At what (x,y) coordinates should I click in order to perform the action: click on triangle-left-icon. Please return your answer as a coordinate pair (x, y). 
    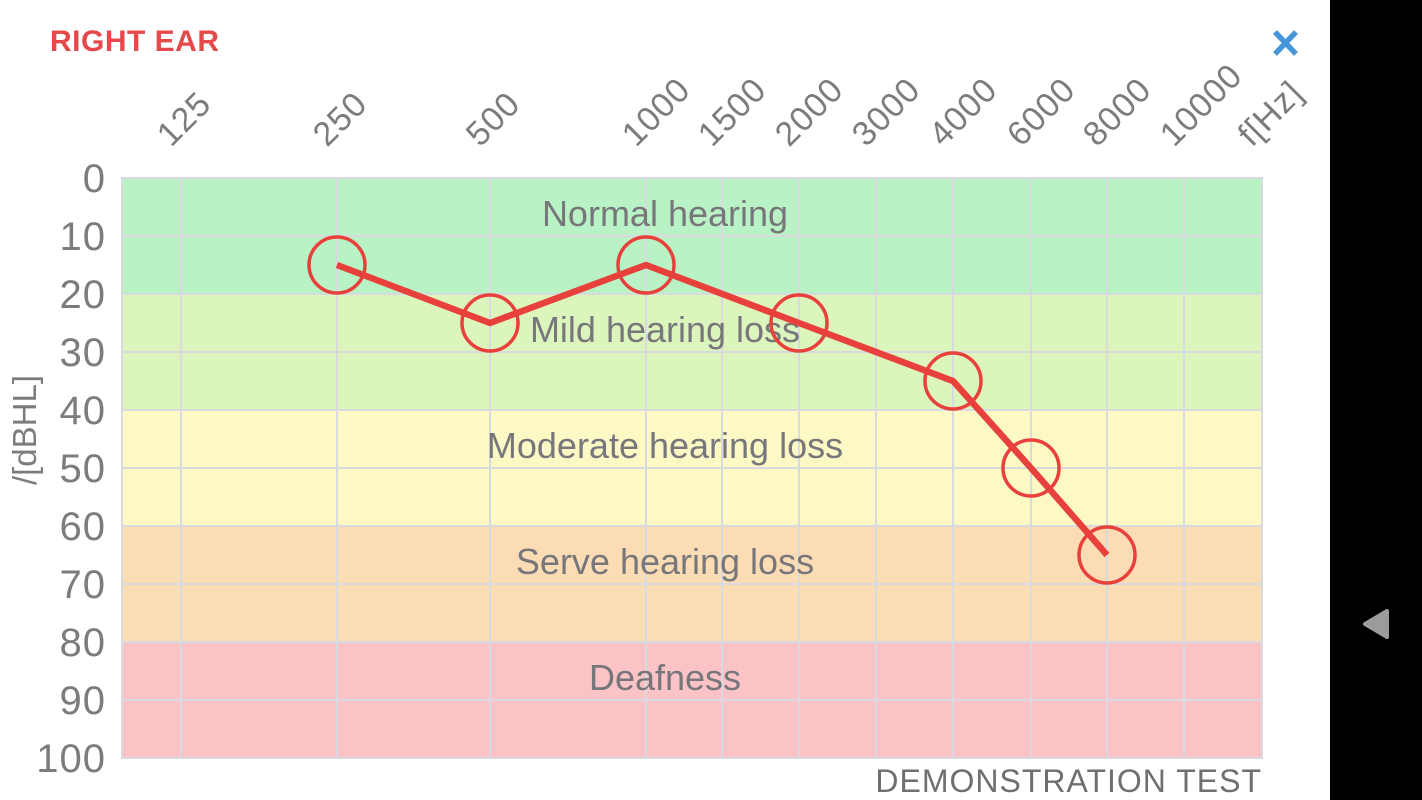
    Looking at the image, I should click on (1376, 624).